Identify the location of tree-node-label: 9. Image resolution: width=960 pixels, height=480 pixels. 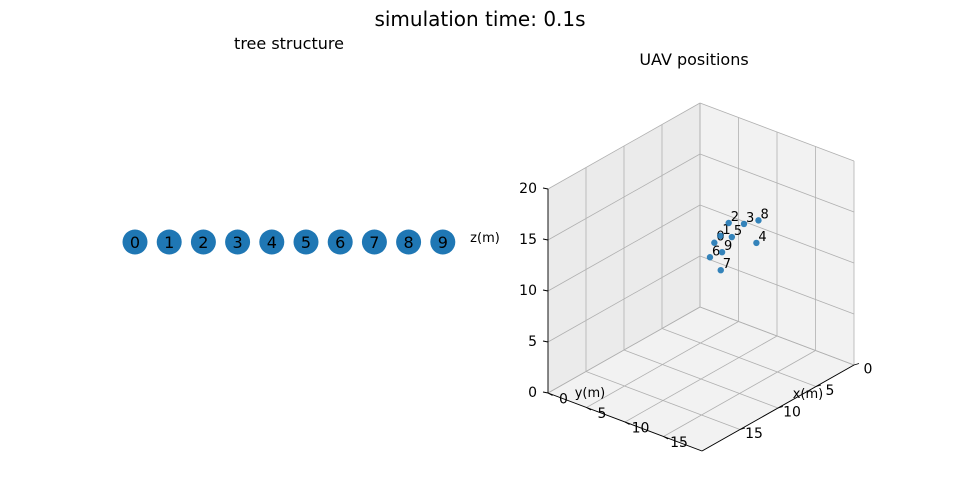
(443, 242).